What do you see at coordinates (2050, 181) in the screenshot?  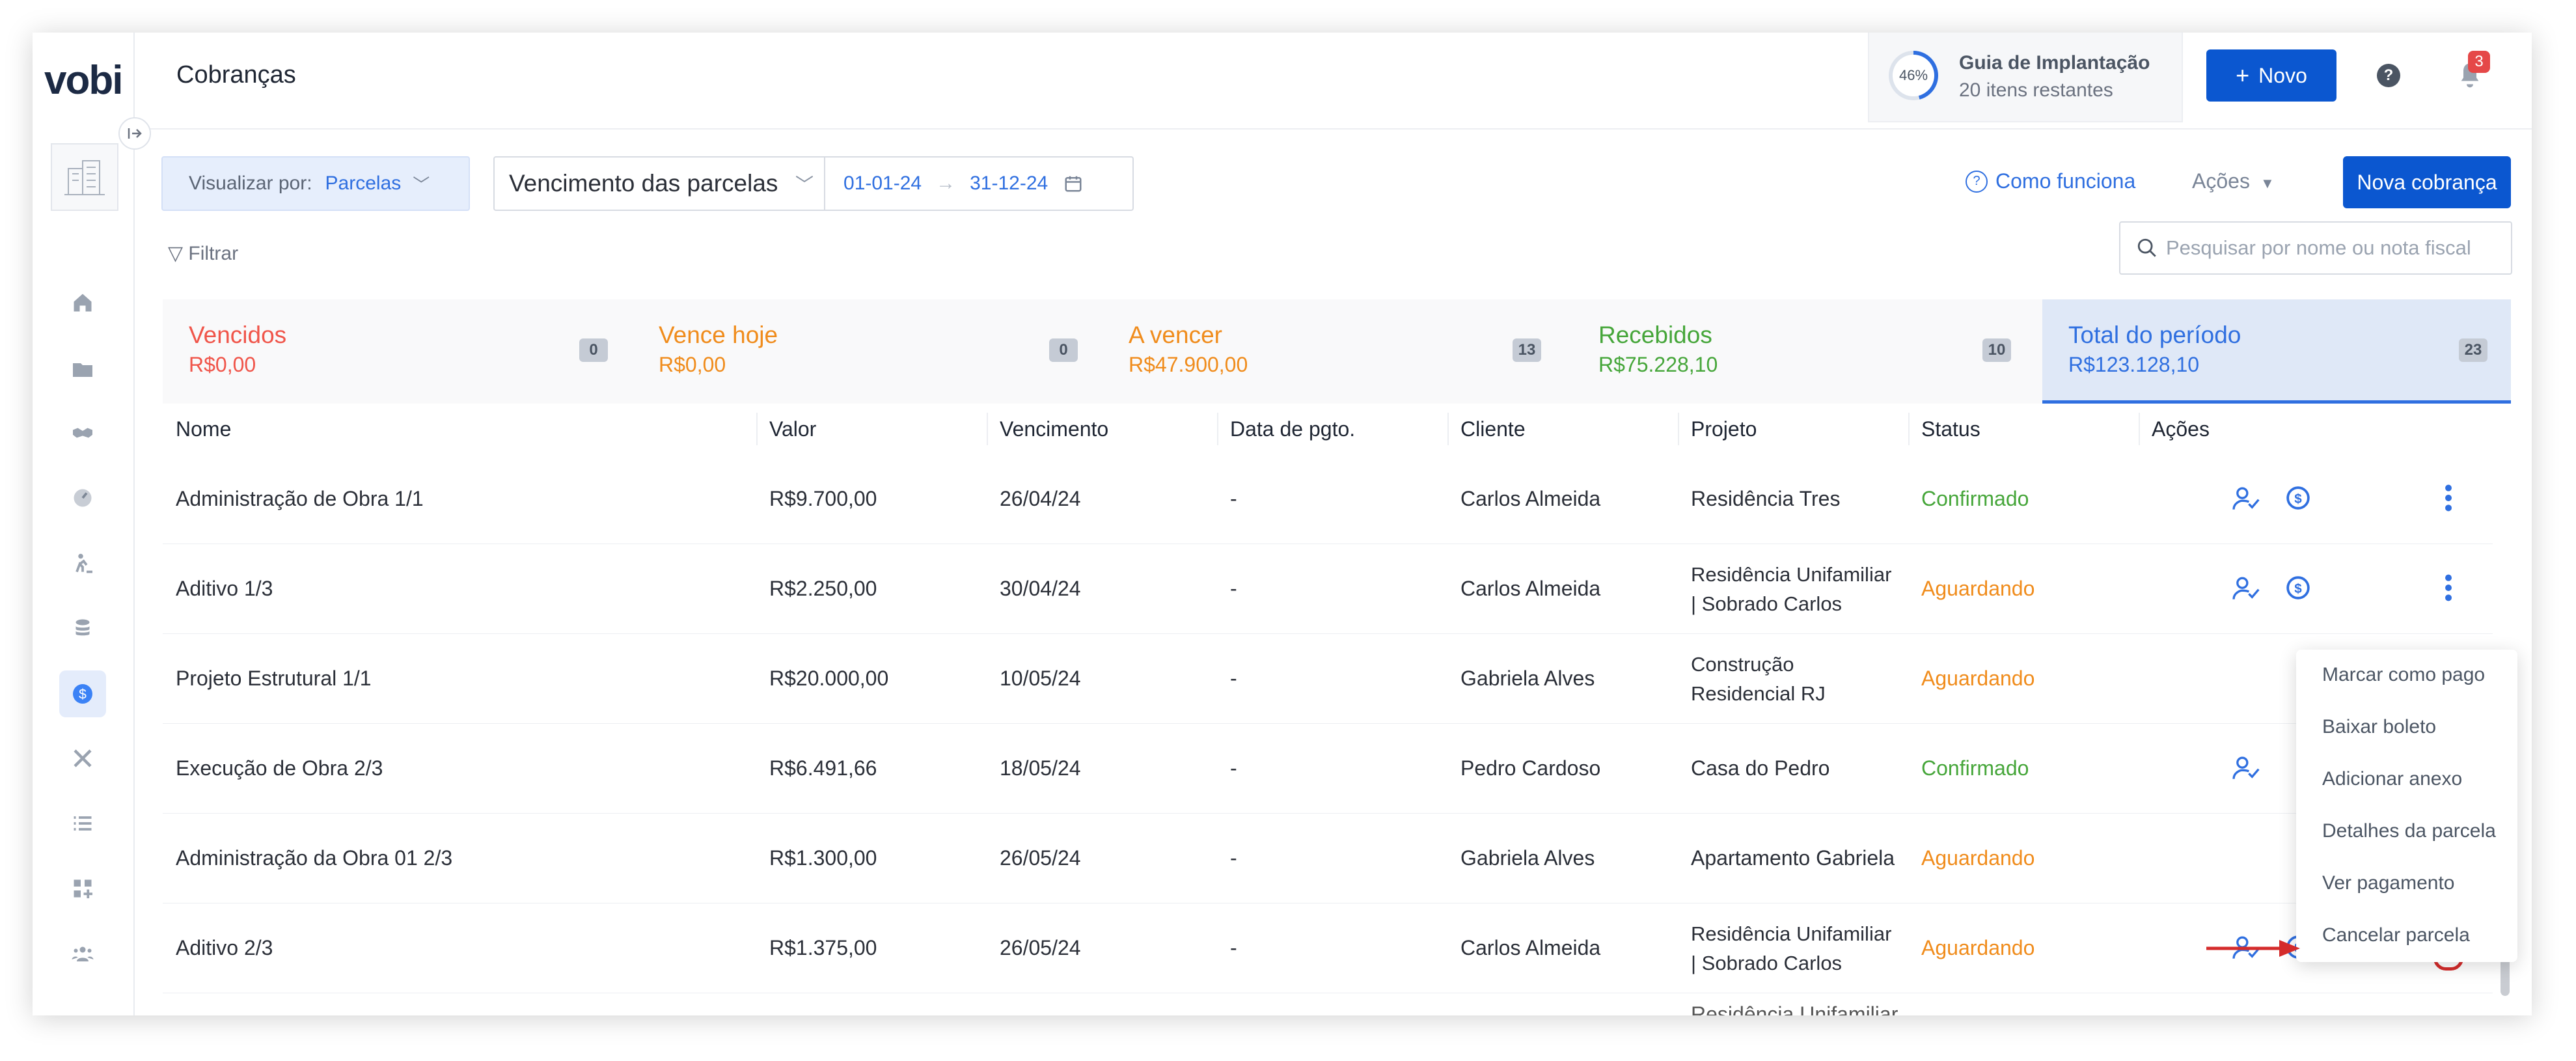 I see `how-it-works-link: ? Como funciona` at bounding box center [2050, 181].